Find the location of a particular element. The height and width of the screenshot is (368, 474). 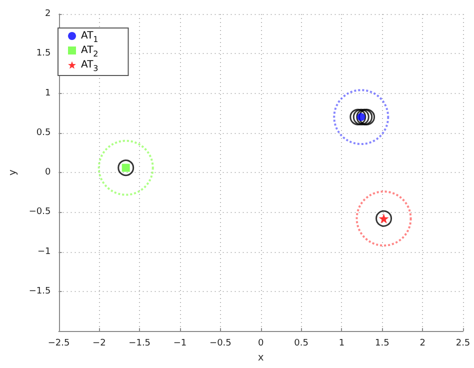

y-tick-label: 0 is located at coordinates (48, 173).